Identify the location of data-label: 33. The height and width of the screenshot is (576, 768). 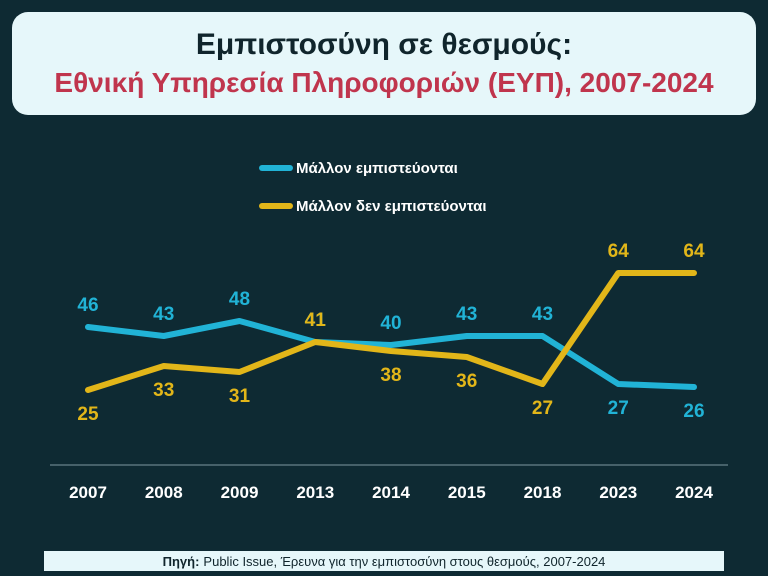
(163, 390).